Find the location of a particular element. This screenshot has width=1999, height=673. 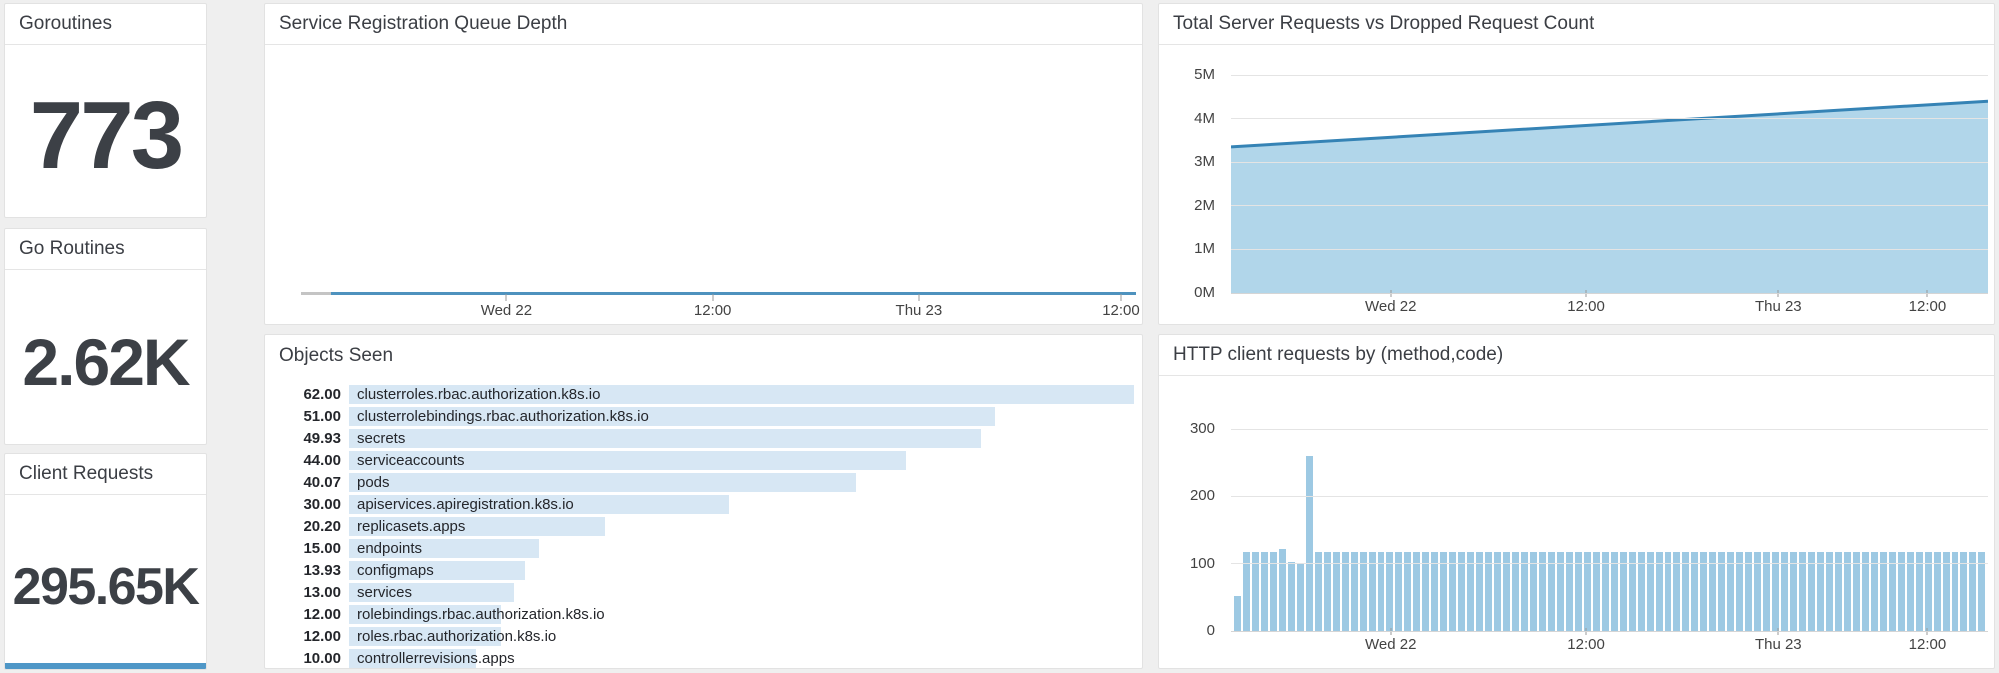

objects-seen-row: 49.93 secrets is located at coordinates (706, 438).